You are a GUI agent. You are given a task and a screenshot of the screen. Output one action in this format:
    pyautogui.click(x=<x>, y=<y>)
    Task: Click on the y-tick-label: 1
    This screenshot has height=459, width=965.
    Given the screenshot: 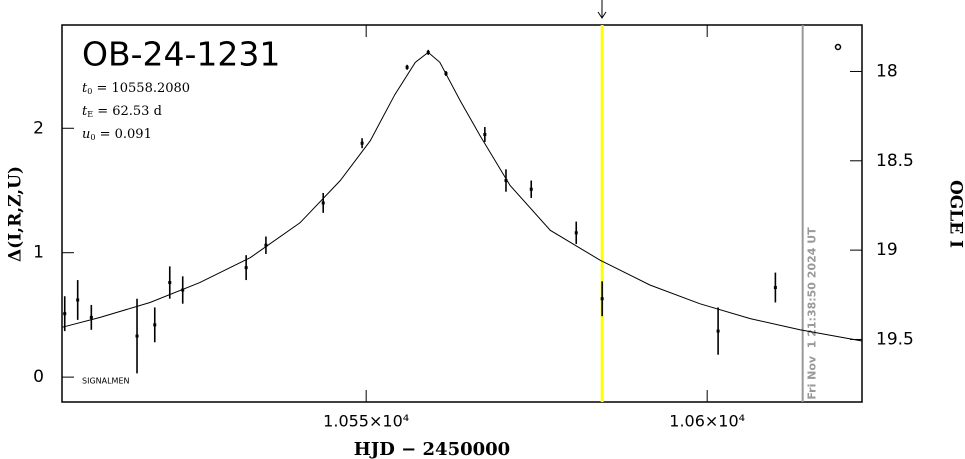 What is the action you would take?
    pyautogui.click(x=38, y=253)
    